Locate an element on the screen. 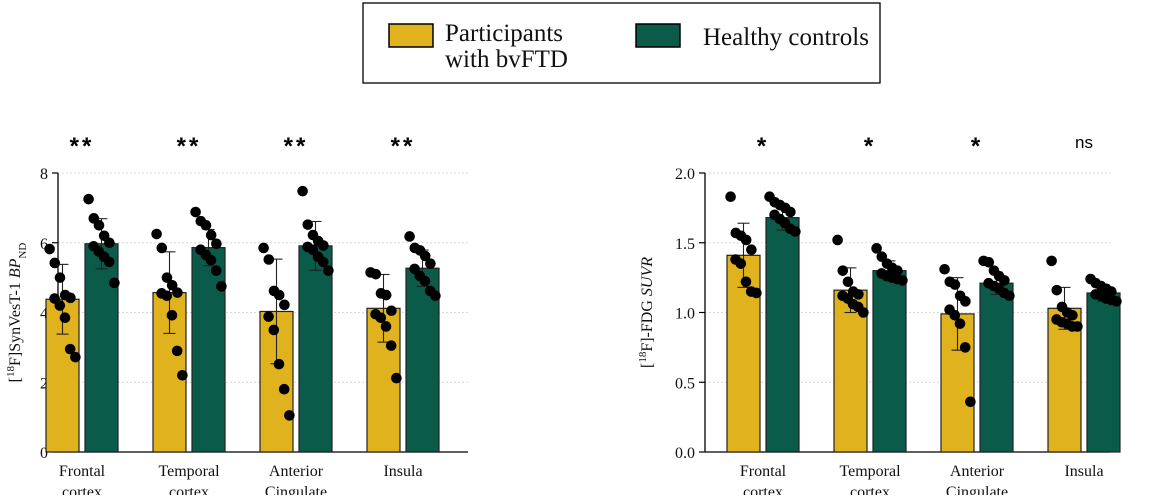 This screenshot has width=1167, height=500. legend-label-0-0: Participants is located at coordinates (504, 33).